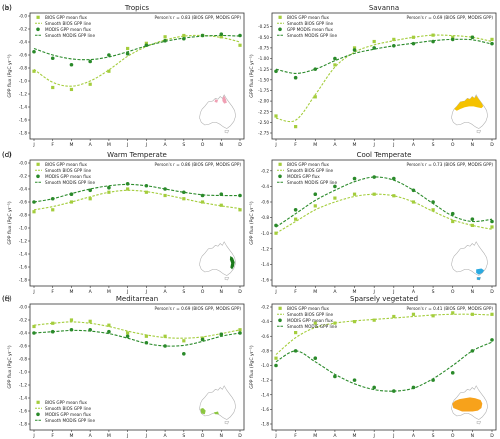 The height and width of the screenshot is (439, 500). Describe the element at coordinates (263, 133) in the screenshot. I see `y-tick-label: -2.75` at that location.